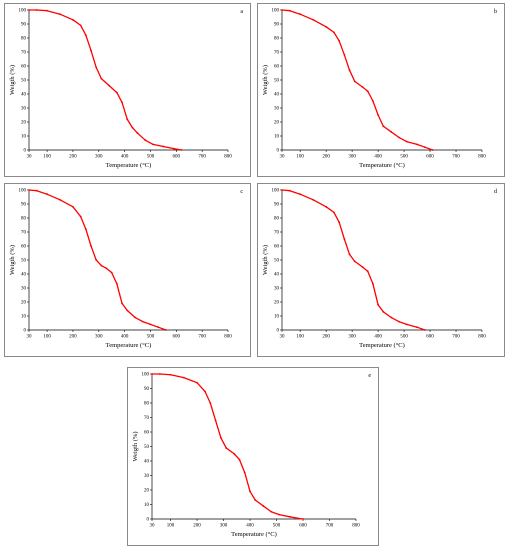 The width and height of the screenshot is (511, 550). I want to click on y-tick-label: 10, so click(24, 317).